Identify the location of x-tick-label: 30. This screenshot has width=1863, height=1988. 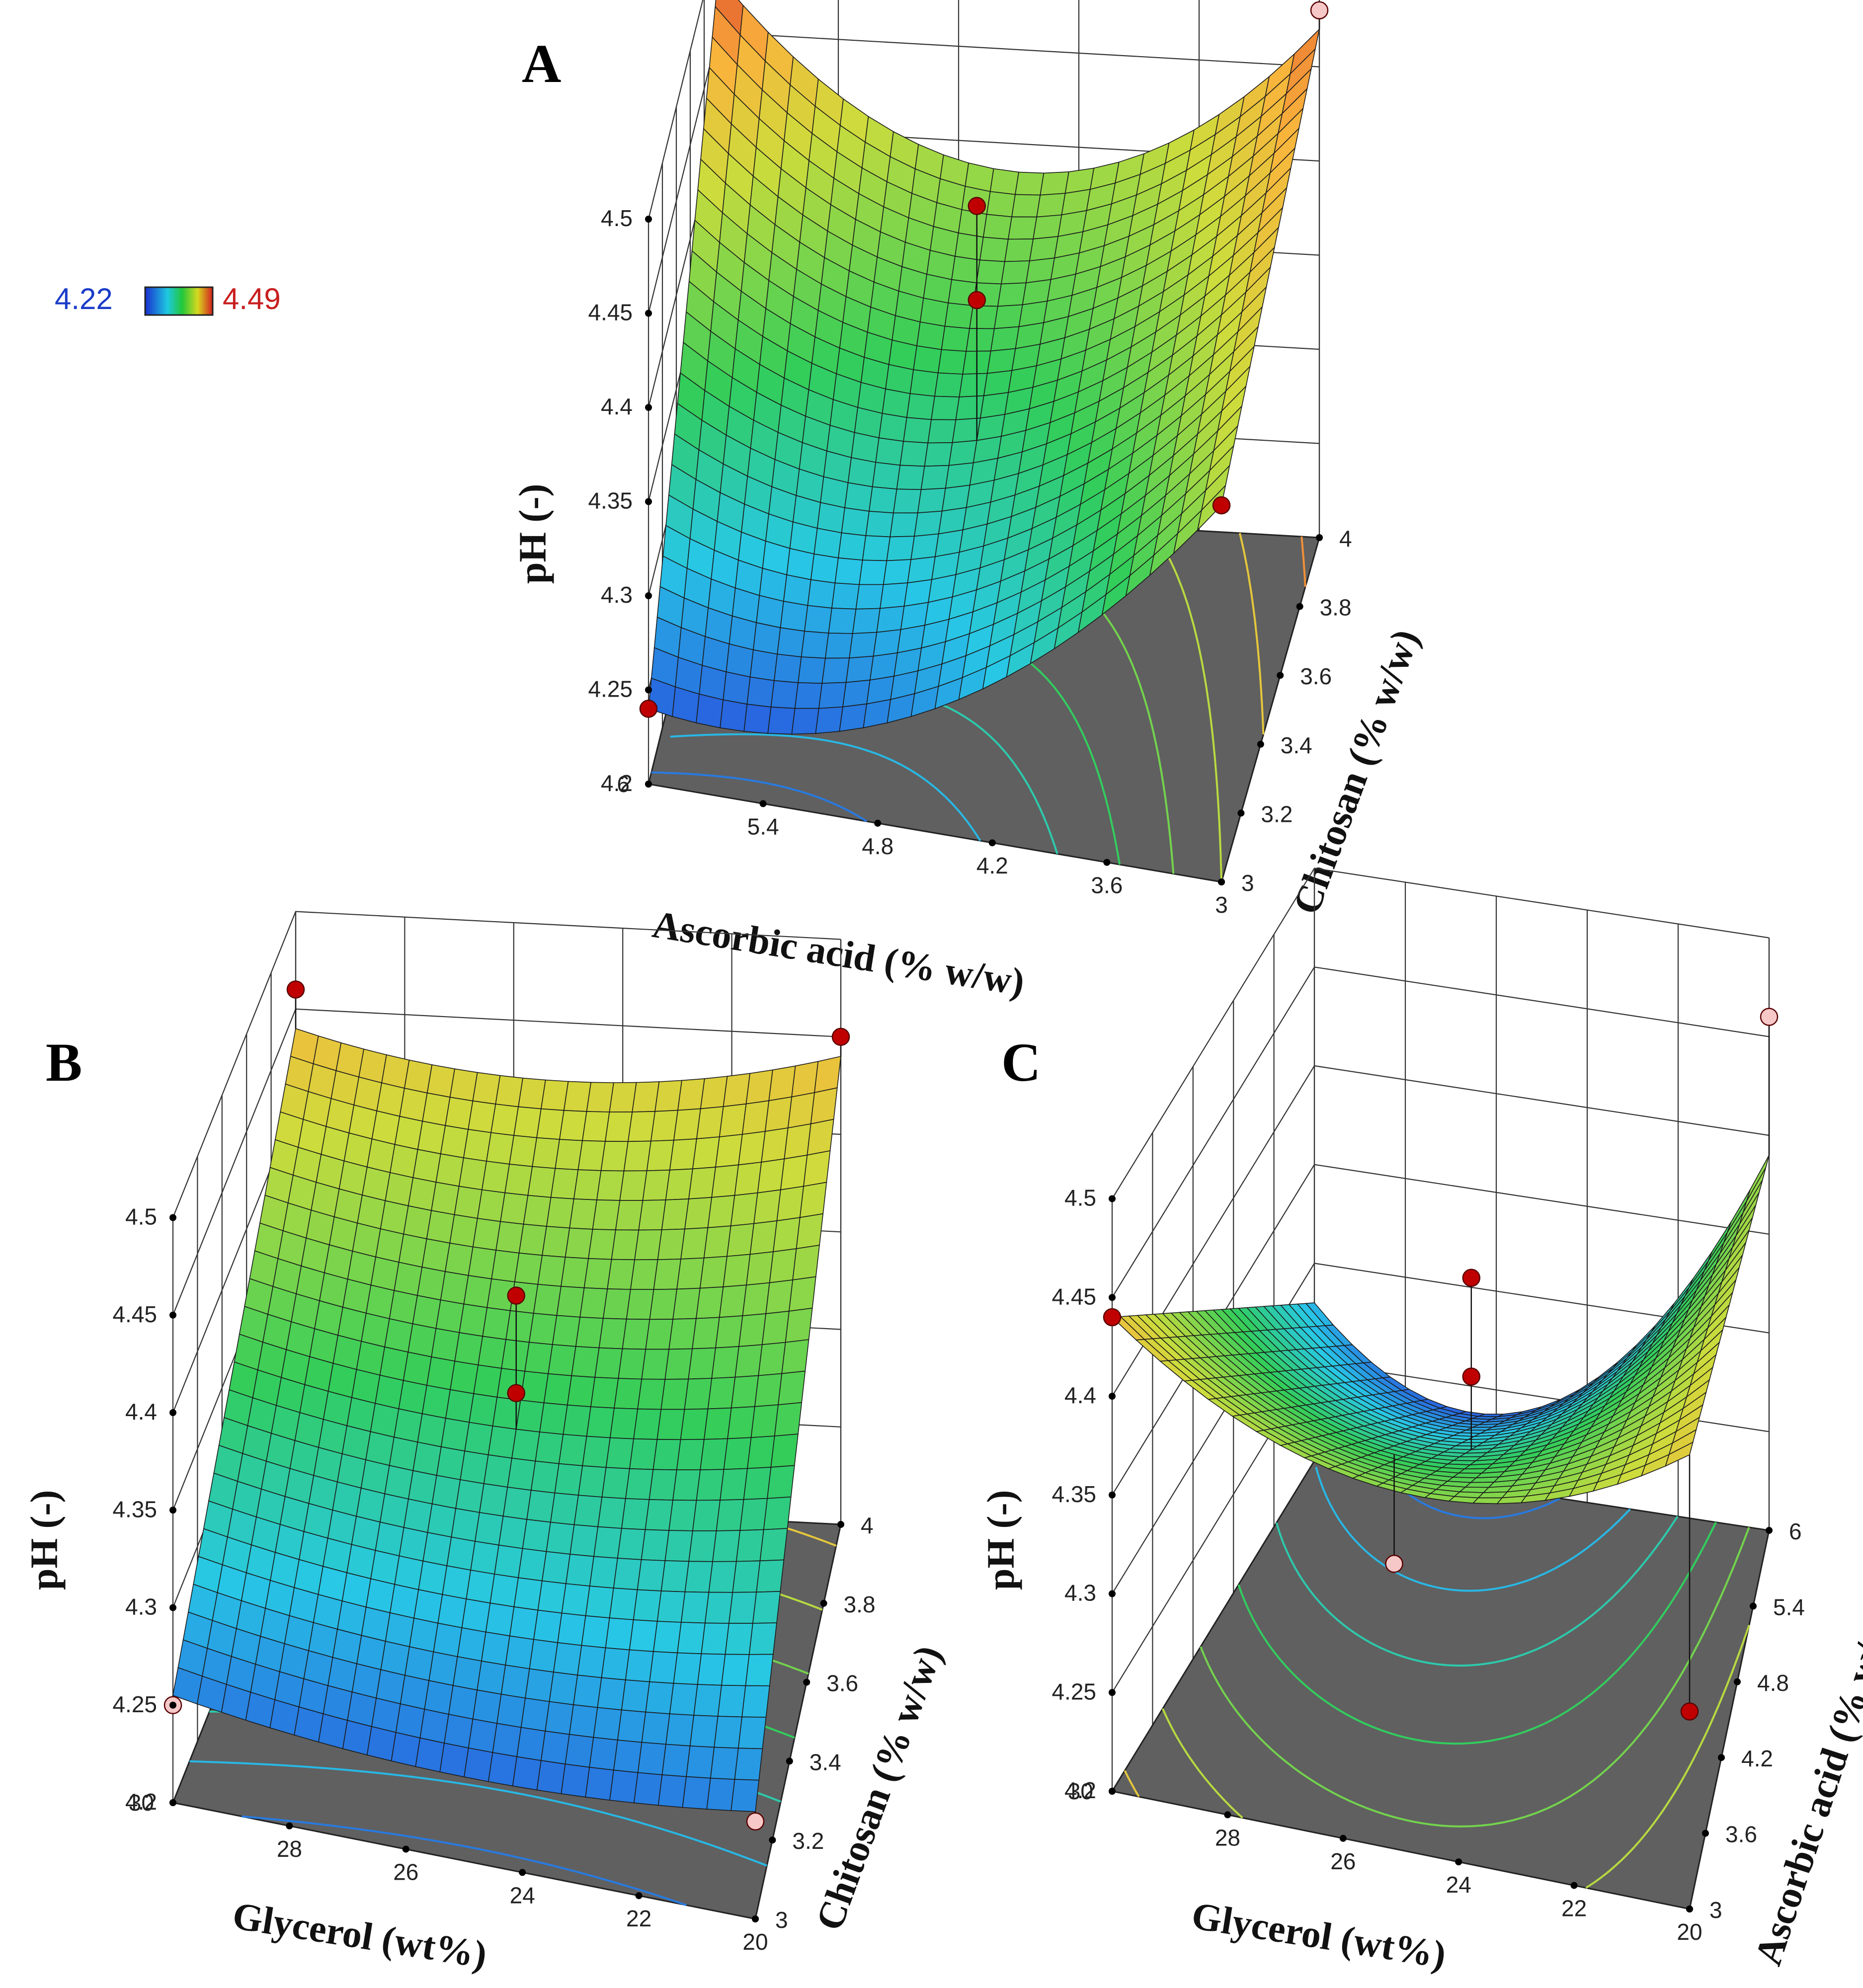
(1081, 1791).